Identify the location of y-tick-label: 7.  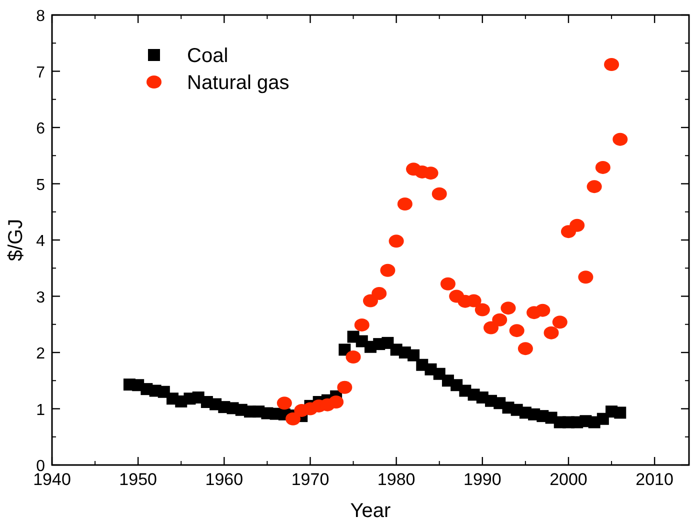
(41, 73).